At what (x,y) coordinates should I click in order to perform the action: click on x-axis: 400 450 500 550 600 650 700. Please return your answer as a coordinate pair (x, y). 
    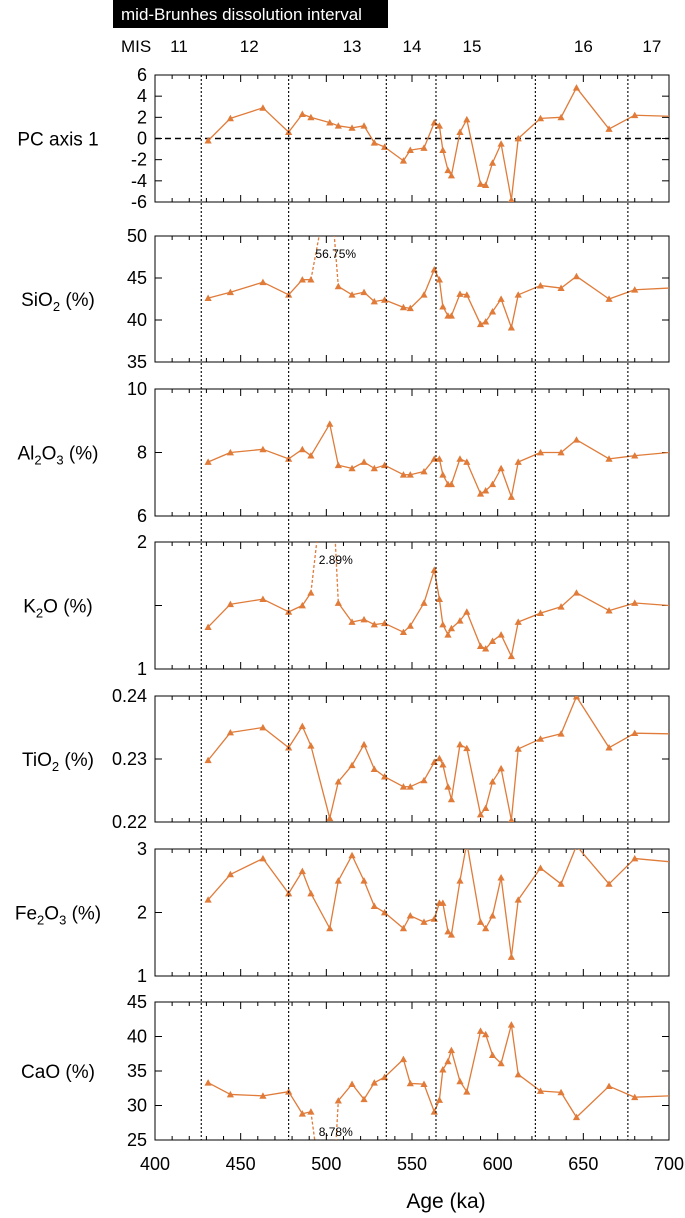
    Looking at the image, I should click on (412, 1164).